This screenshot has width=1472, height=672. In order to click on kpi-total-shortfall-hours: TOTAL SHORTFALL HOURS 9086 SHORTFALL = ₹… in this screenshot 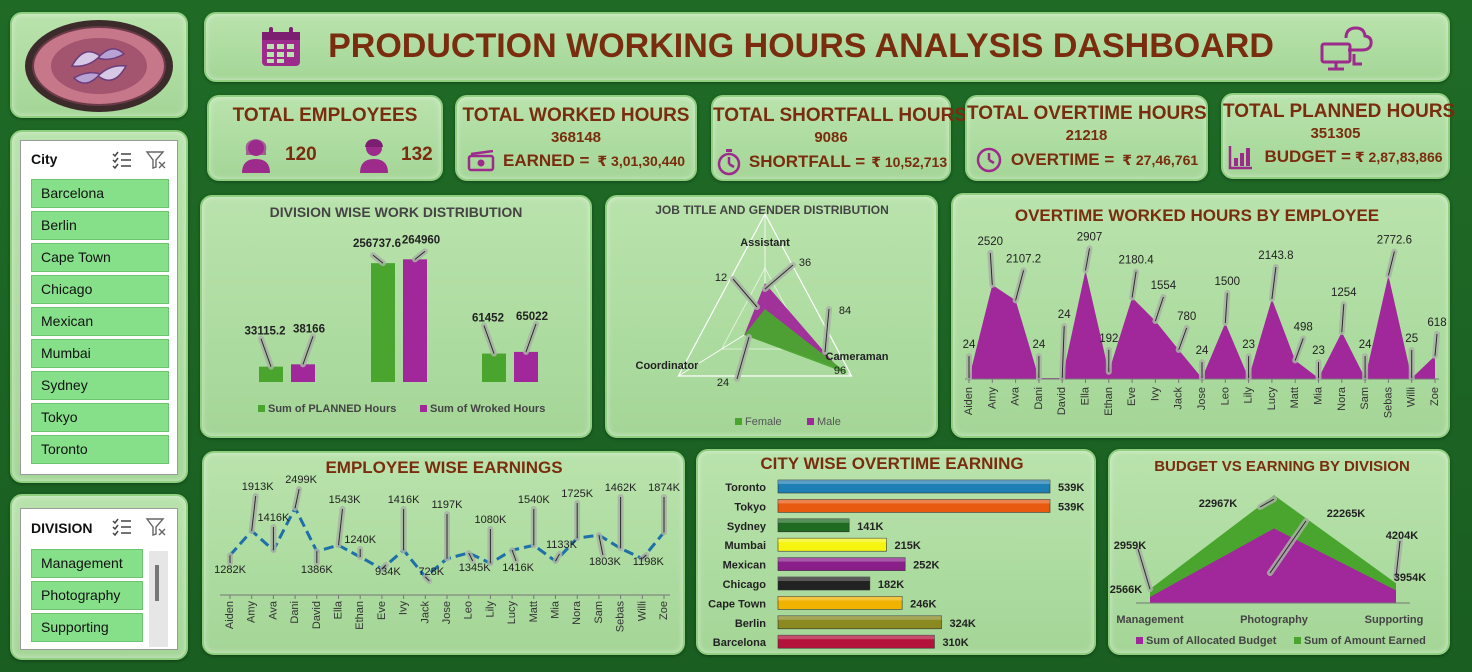, I will do `click(839, 138)`.